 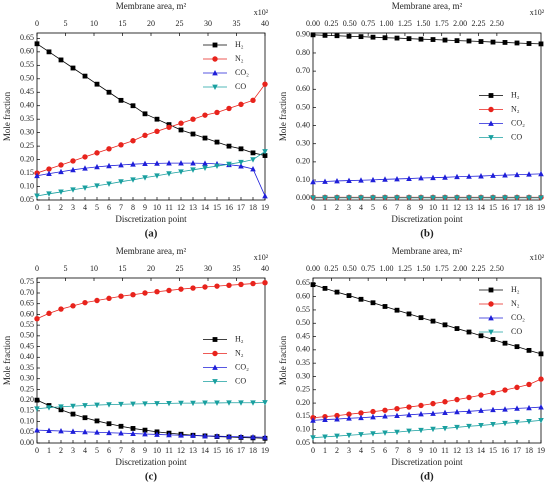 What do you see at coordinates (350, 23) in the screenshot?
I see `x2-tick-label: 0.50` at bounding box center [350, 23].